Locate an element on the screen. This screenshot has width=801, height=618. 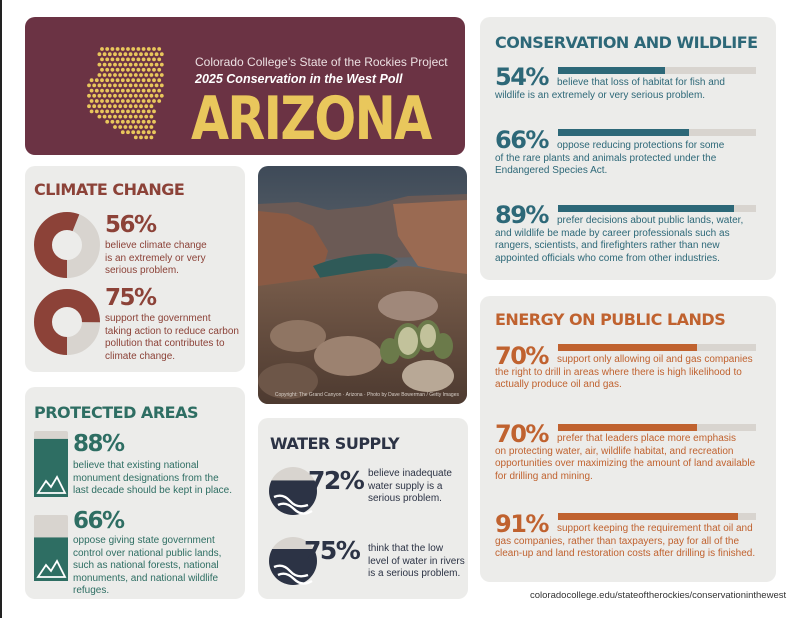
protected-pct-1: 88% is located at coordinates (99, 444).